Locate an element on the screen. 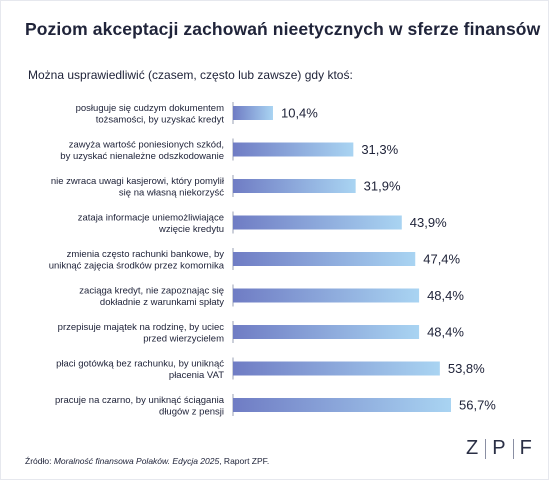  value-label: 31,9% is located at coordinates (382, 186).